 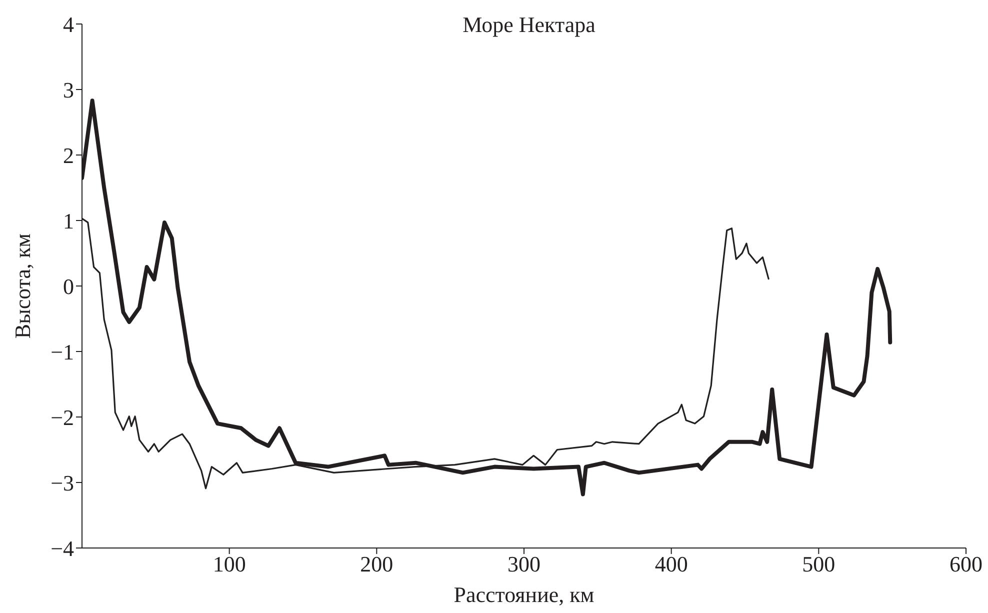 What do you see at coordinates (68, 221) in the screenshot?
I see `y-tick-label: 1` at bounding box center [68, 221].